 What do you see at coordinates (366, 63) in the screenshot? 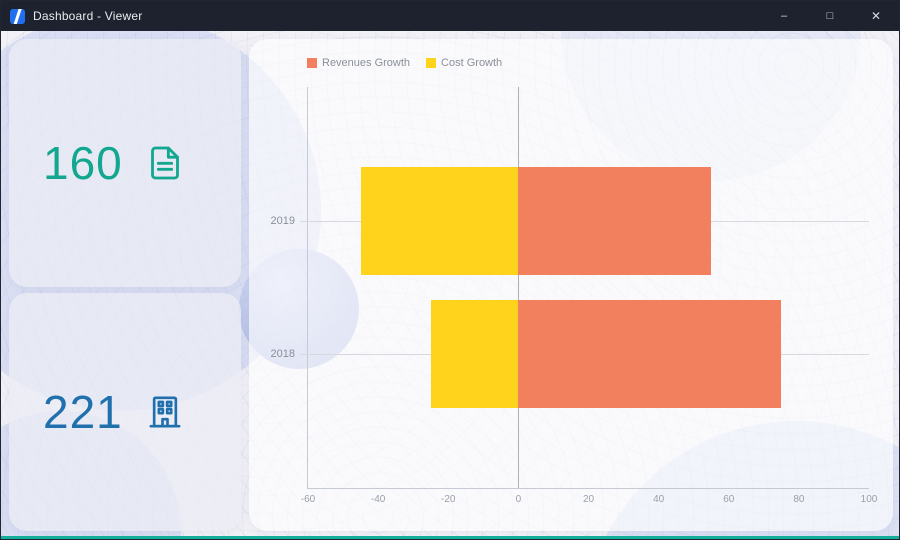
I see `legend-label: Revenues Growth` at bounding box center [366, 63].